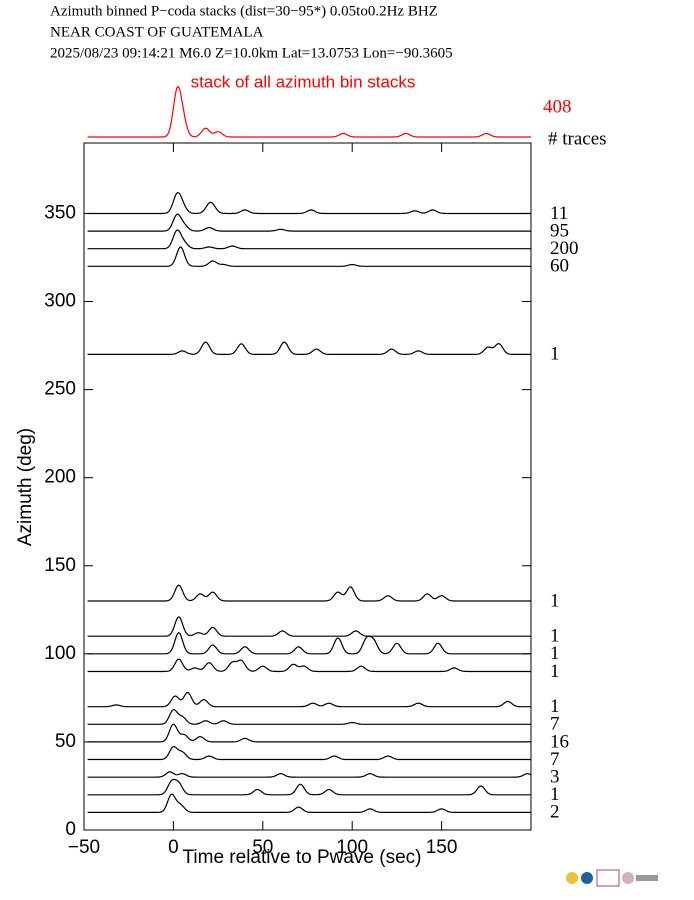  What do you see at coordinates (555, 812) in the screenshot?
I see `trace-count: 2` at bounding box center [555, 812].